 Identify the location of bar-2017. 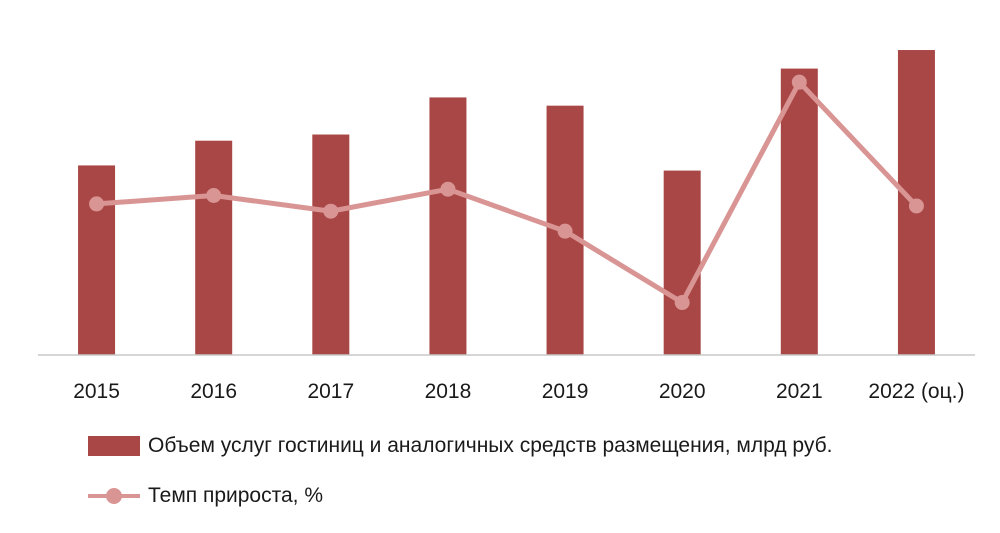
(331, 244).